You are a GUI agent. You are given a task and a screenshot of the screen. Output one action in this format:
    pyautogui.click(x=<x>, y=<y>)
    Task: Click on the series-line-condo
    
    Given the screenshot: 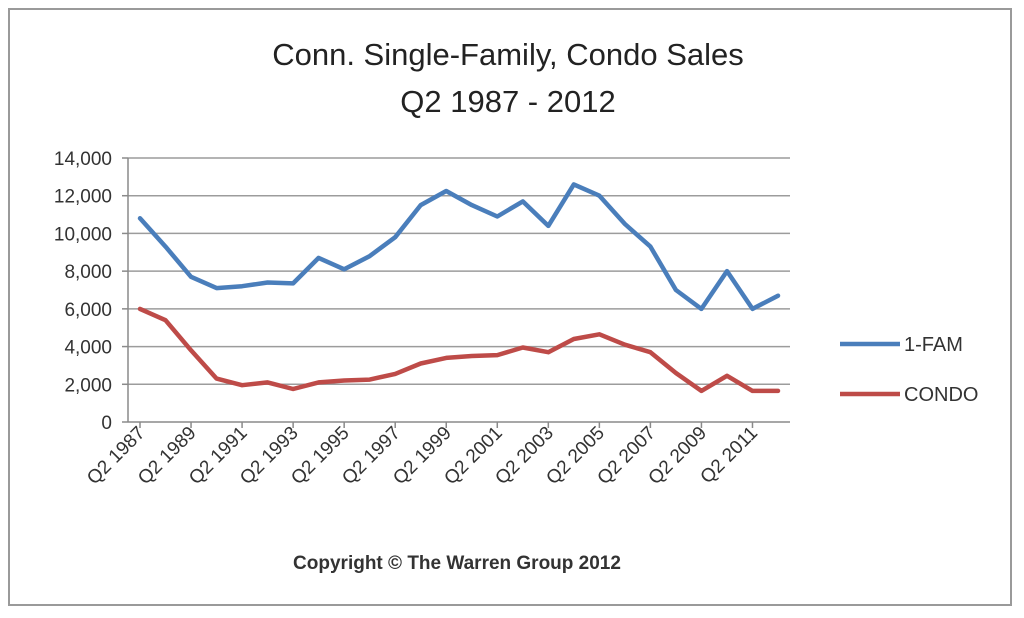 What is the action you would take?
    pyautogui.click(x=459, y=350)
    